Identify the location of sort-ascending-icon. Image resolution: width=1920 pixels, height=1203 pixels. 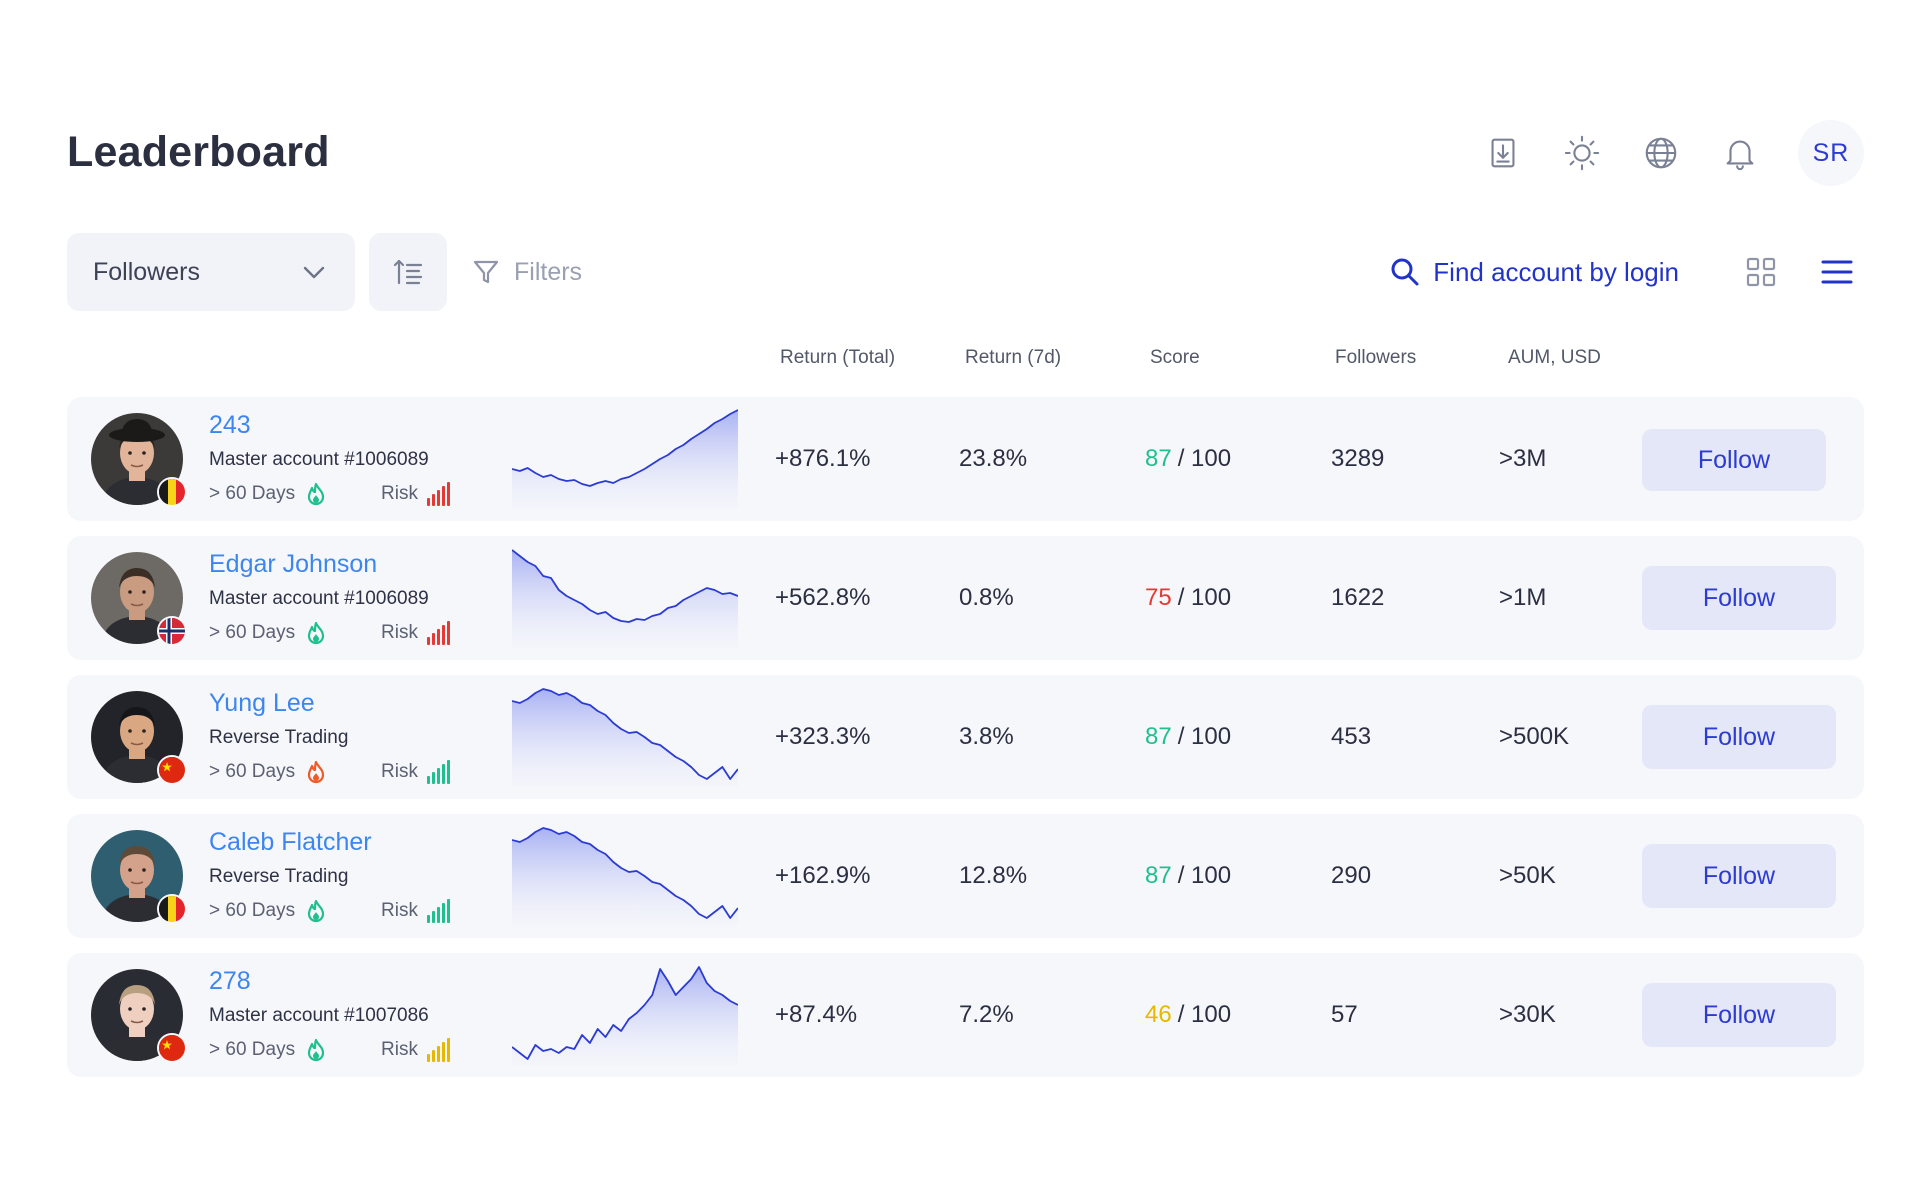
(408, 272).